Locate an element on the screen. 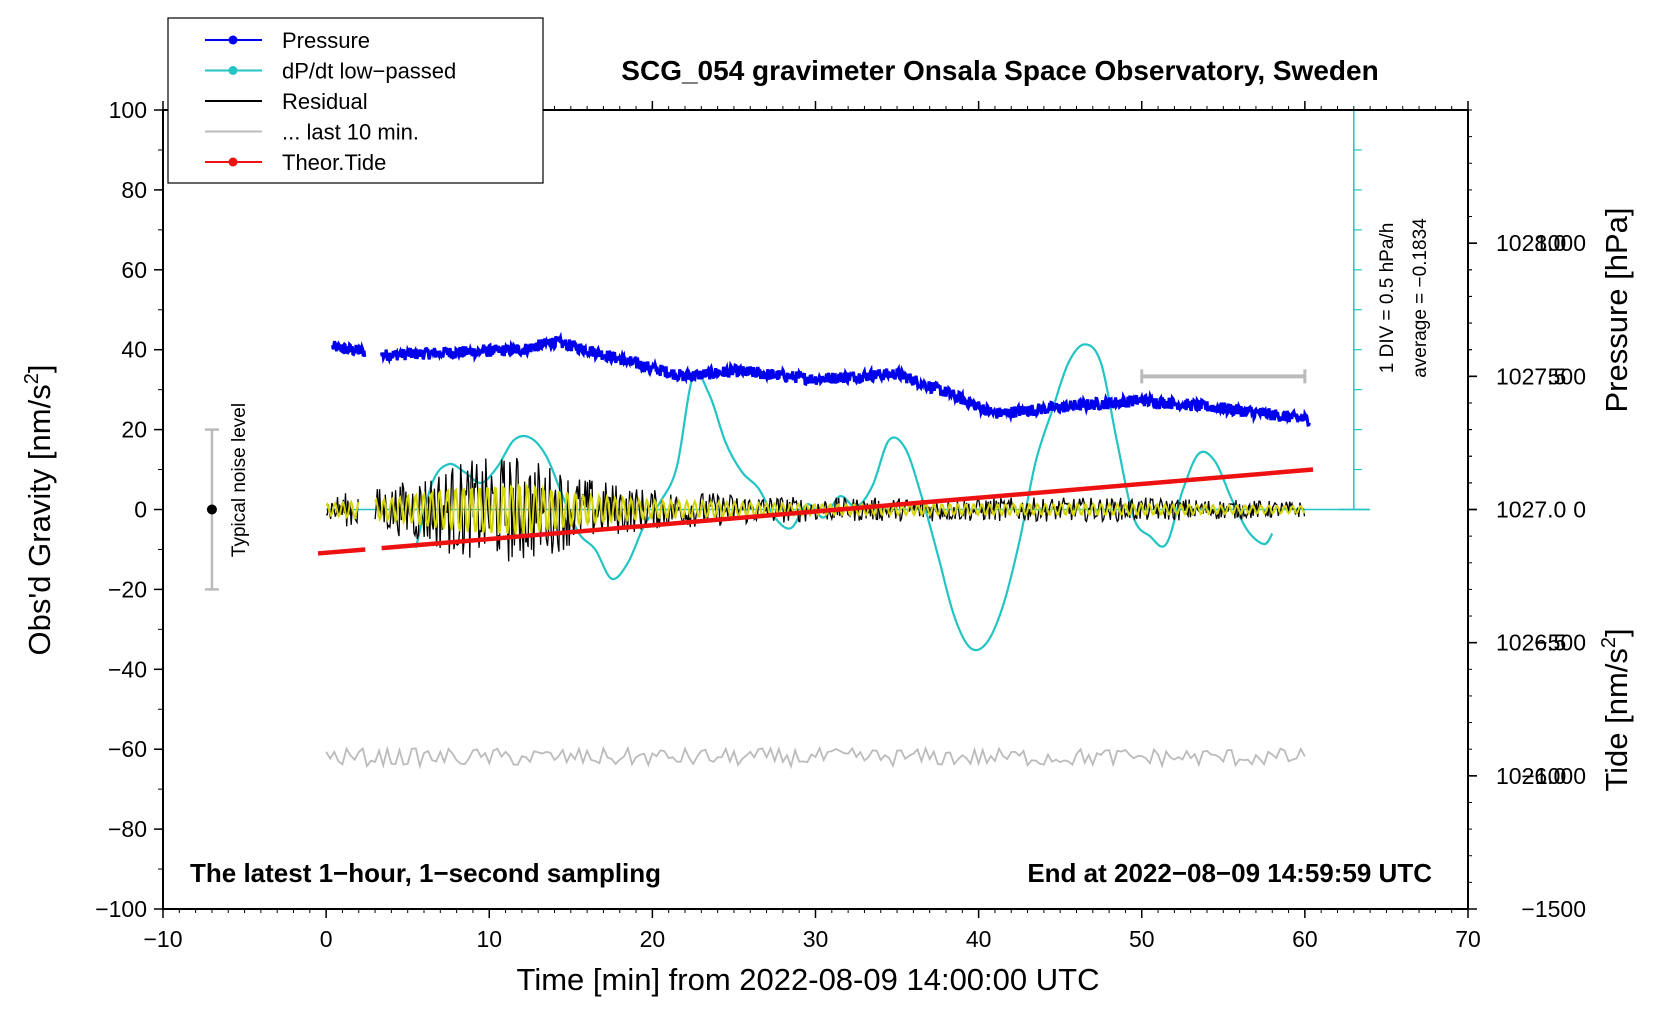 This screenshot has width=1660, height=1020. y-tick-label: 20 is located at coordinates (134, 430).